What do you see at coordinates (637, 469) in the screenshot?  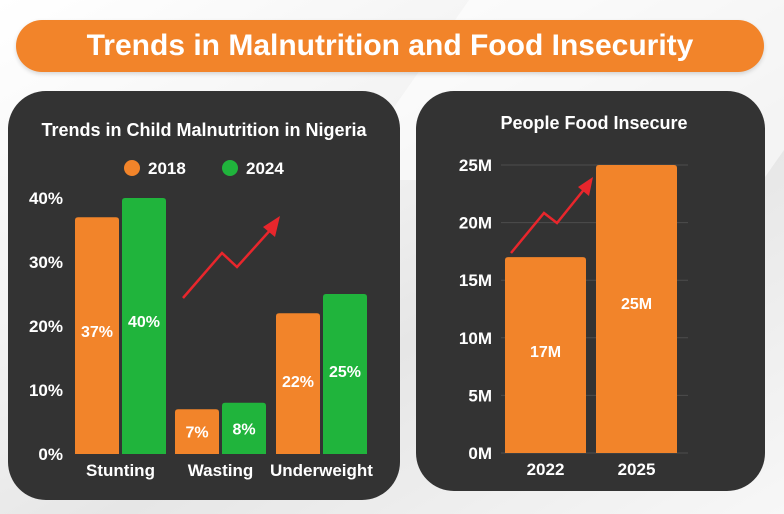 I see `x-category-label: 2025` at bounding box center [637, 469].